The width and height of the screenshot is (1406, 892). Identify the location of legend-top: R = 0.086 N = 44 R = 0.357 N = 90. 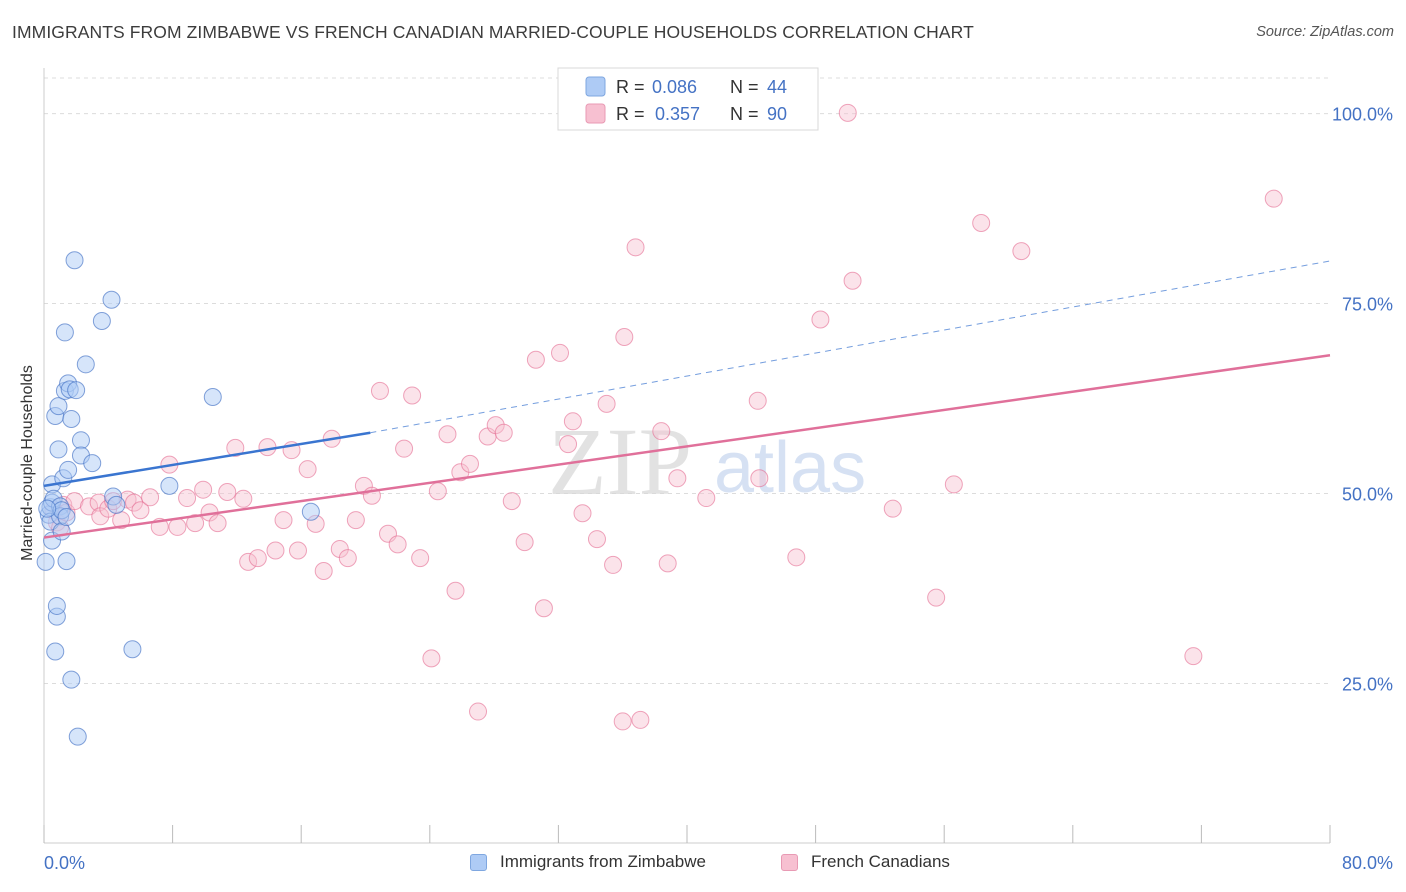
(688, 99).